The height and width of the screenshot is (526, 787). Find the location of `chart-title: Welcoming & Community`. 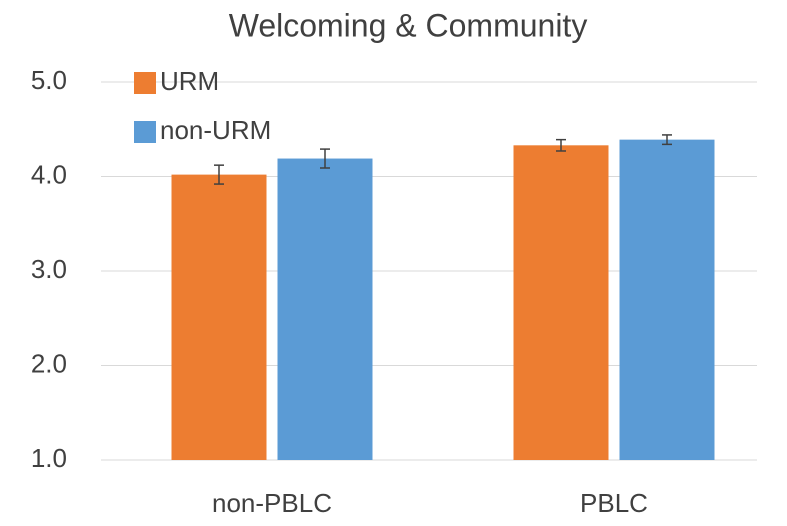

chart-title: Welcoming & Community is located at coordinates (408, 25).